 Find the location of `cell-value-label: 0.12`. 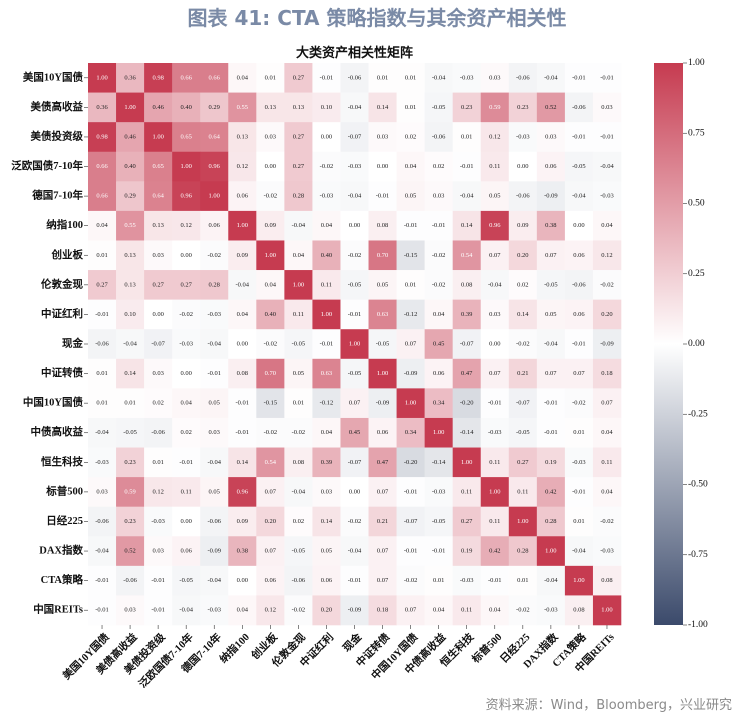

cell-value-label: 0.12 is located at coordinates (242, 166).